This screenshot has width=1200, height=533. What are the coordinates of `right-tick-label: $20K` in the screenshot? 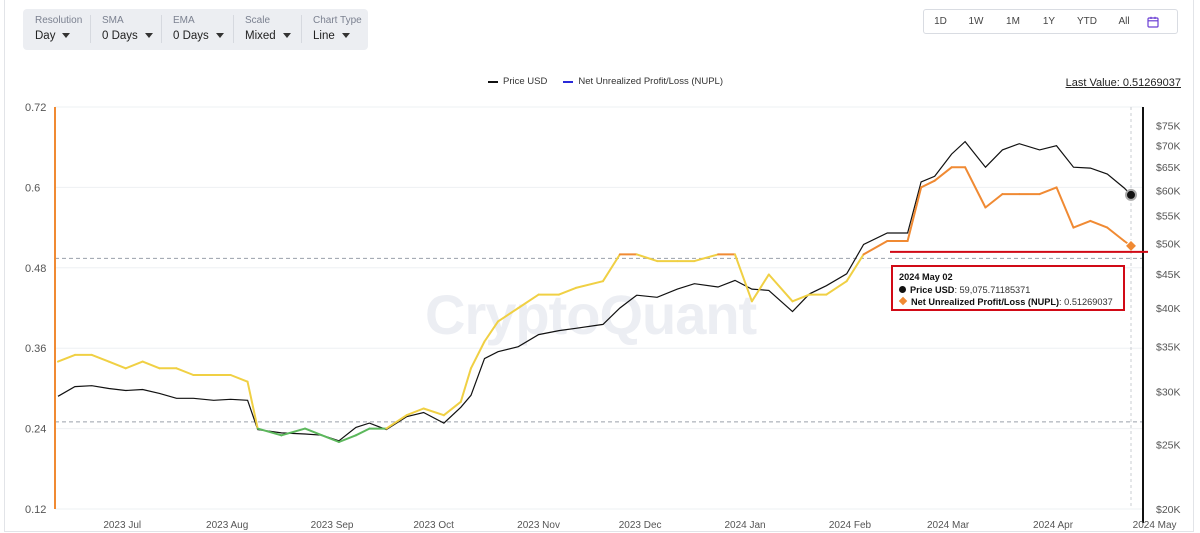 It's located at (1168, 510).